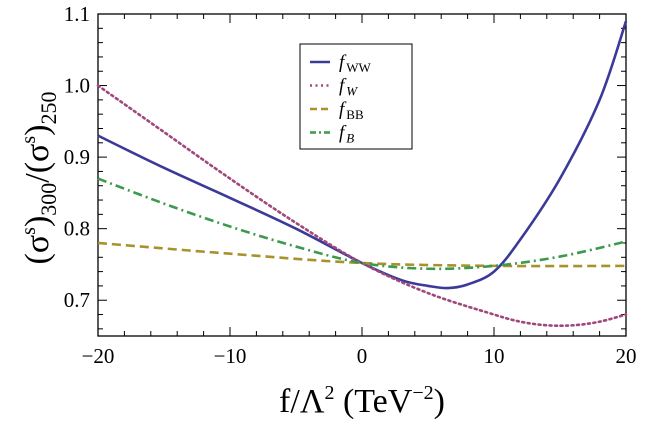 The width and height of the screenshot is (666, 432). What do you see at coordinates (77, 229) in the screenshot?
I see `y-tick-label: 0.8` at bounding box center [77, 229].